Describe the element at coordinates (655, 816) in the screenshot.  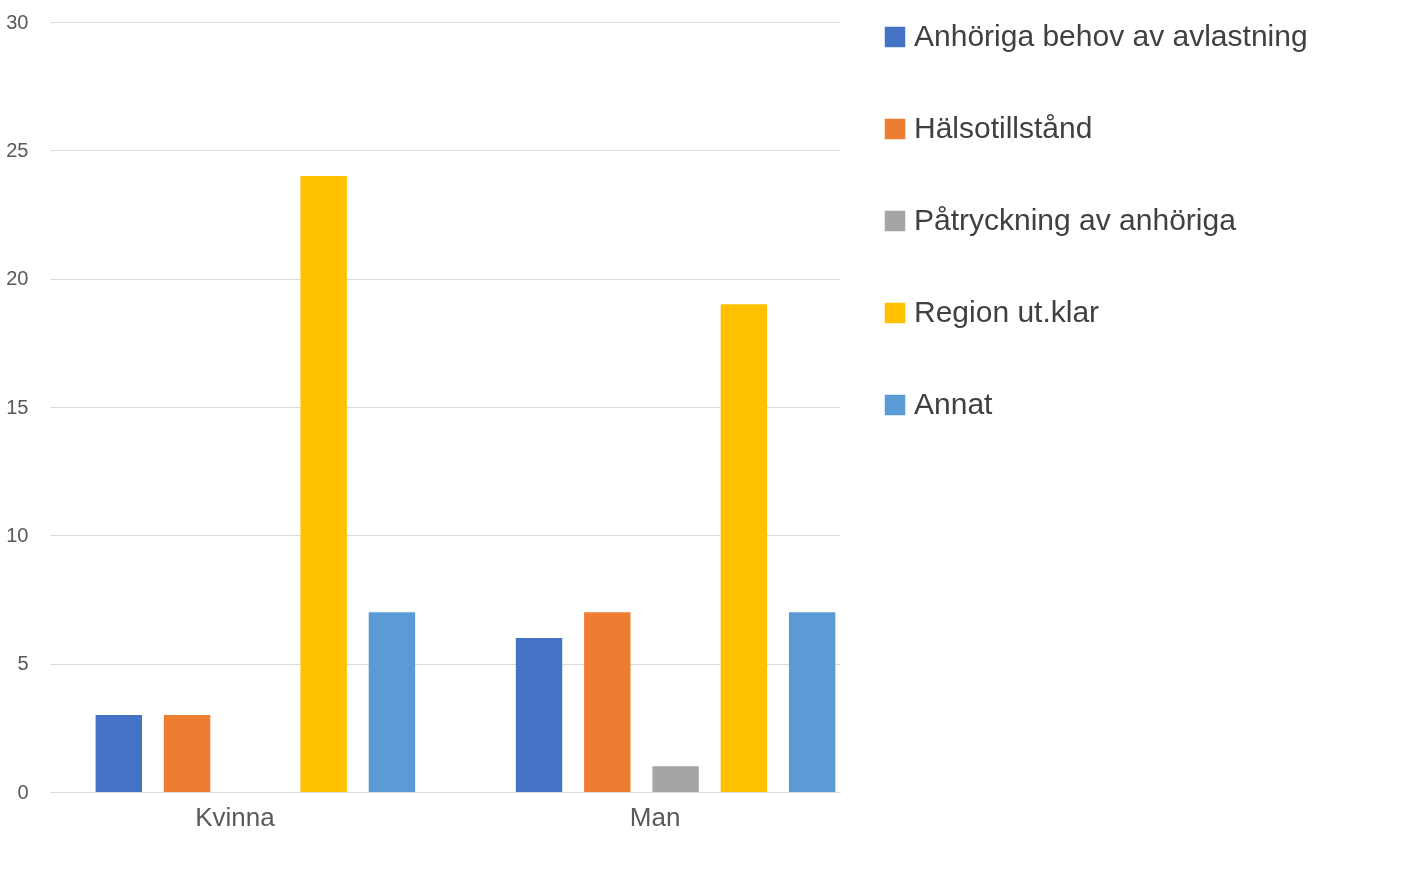
I see `x-tick-label: Man` at that location.